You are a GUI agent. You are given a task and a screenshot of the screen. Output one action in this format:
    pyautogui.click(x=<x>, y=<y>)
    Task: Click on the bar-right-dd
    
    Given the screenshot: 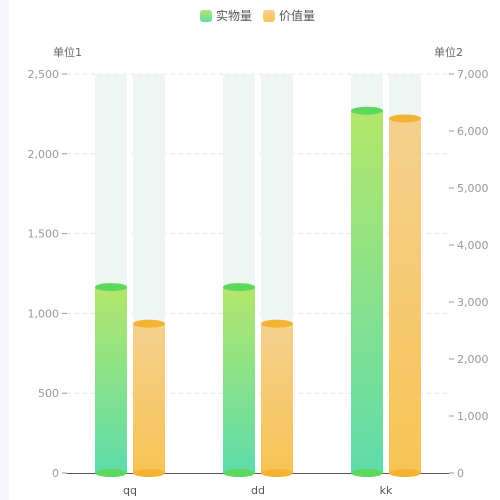 What is the action you would take?
    pyautogui.click(x=277, y=398)
    